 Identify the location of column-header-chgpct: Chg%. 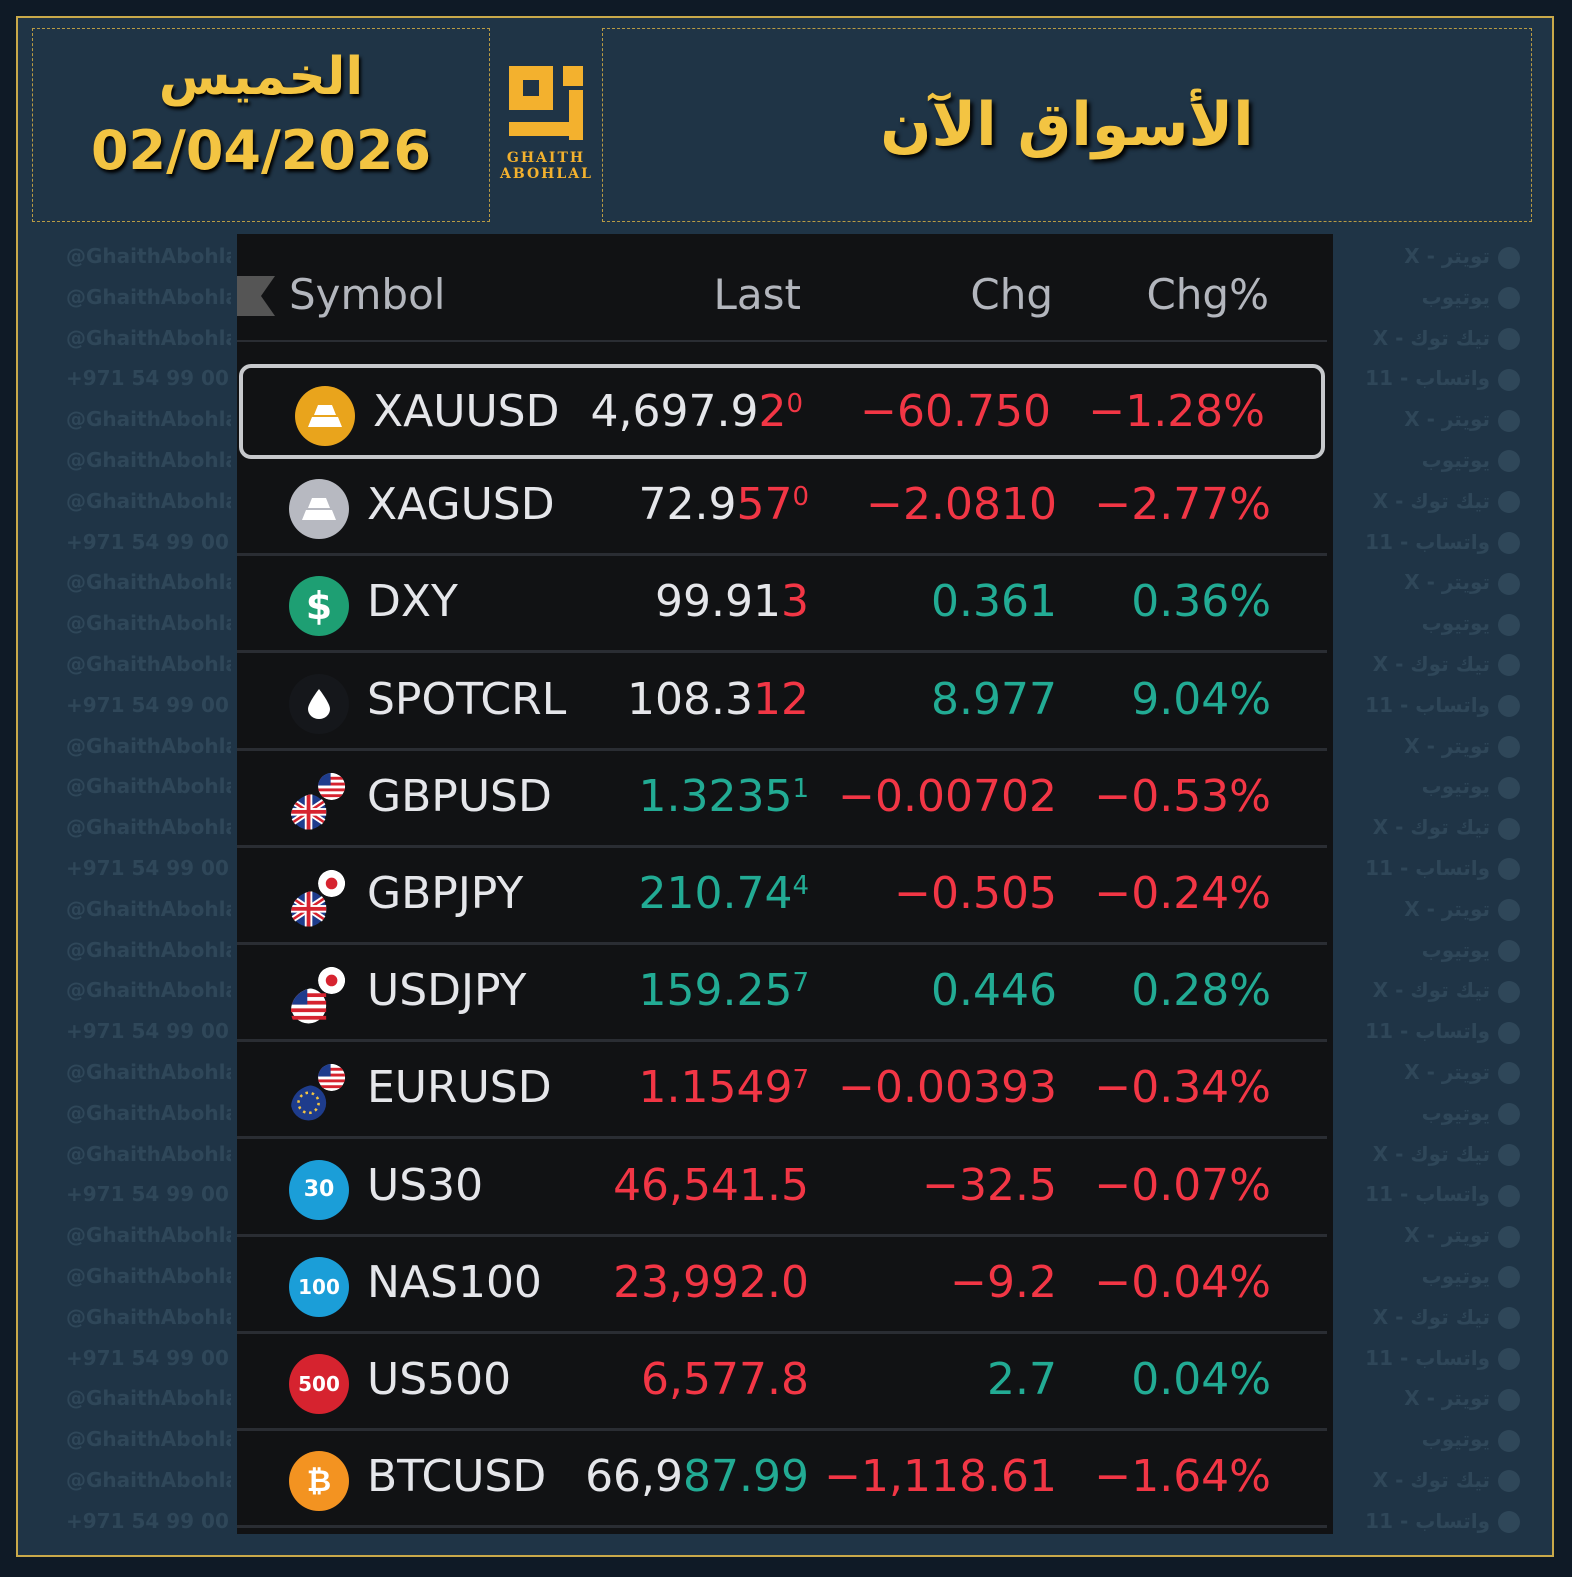
(1207, 294).